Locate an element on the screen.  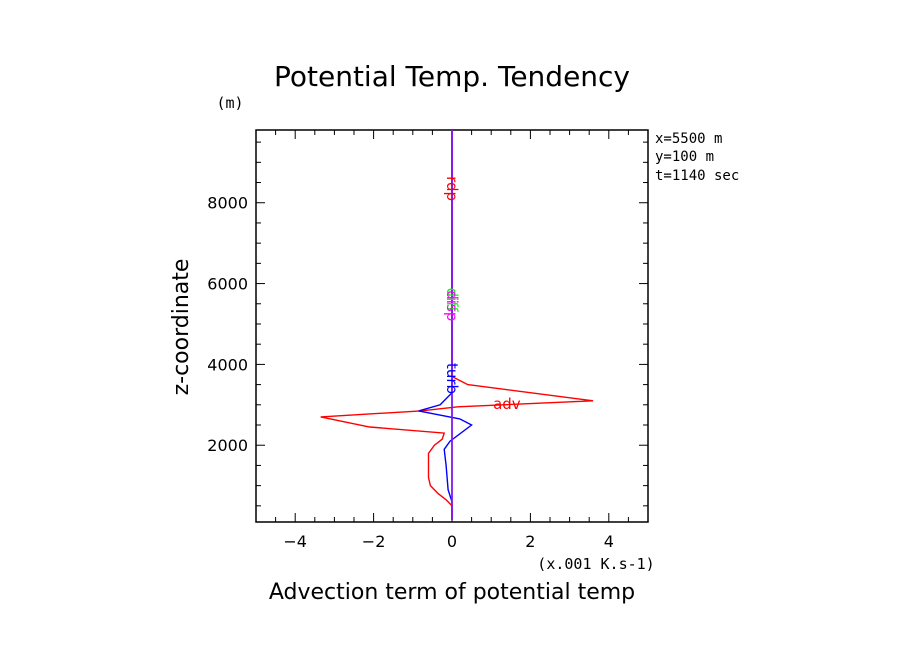
series-label-rdp: rdp is located at coordinates (452, 188).